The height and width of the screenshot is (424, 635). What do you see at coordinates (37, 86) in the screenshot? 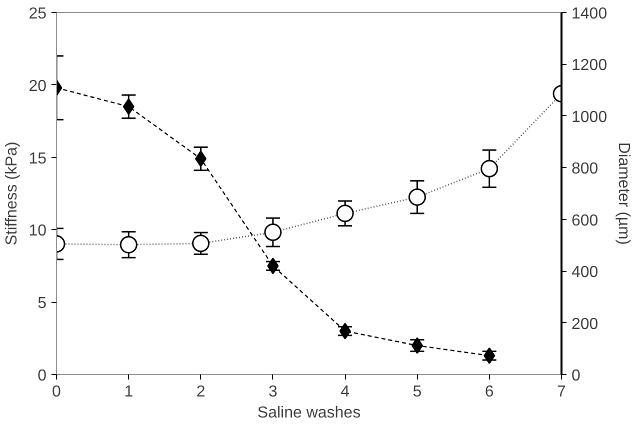
I see `y-tick-label: 20` at bounding box center [37, 86].